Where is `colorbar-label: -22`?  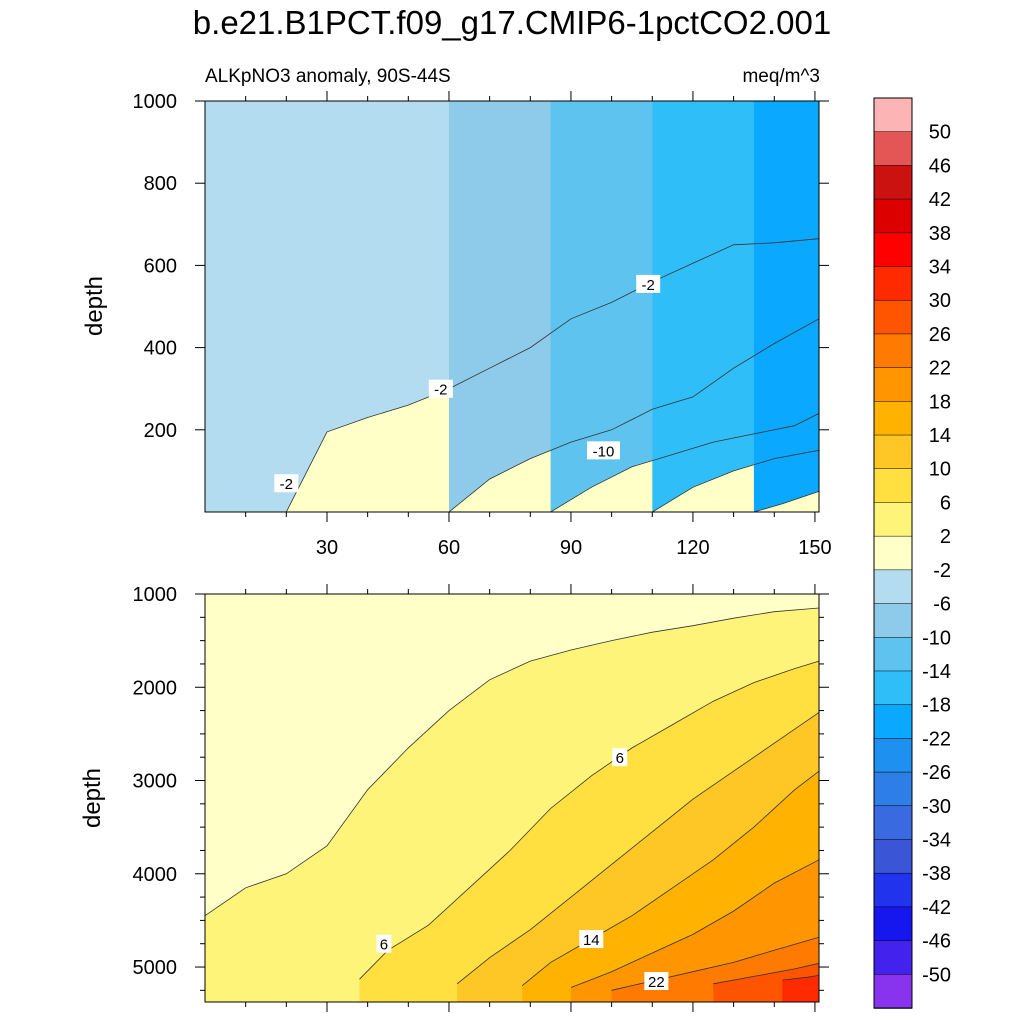
colorbar-label: -22 is located at coordinates (936, 739).